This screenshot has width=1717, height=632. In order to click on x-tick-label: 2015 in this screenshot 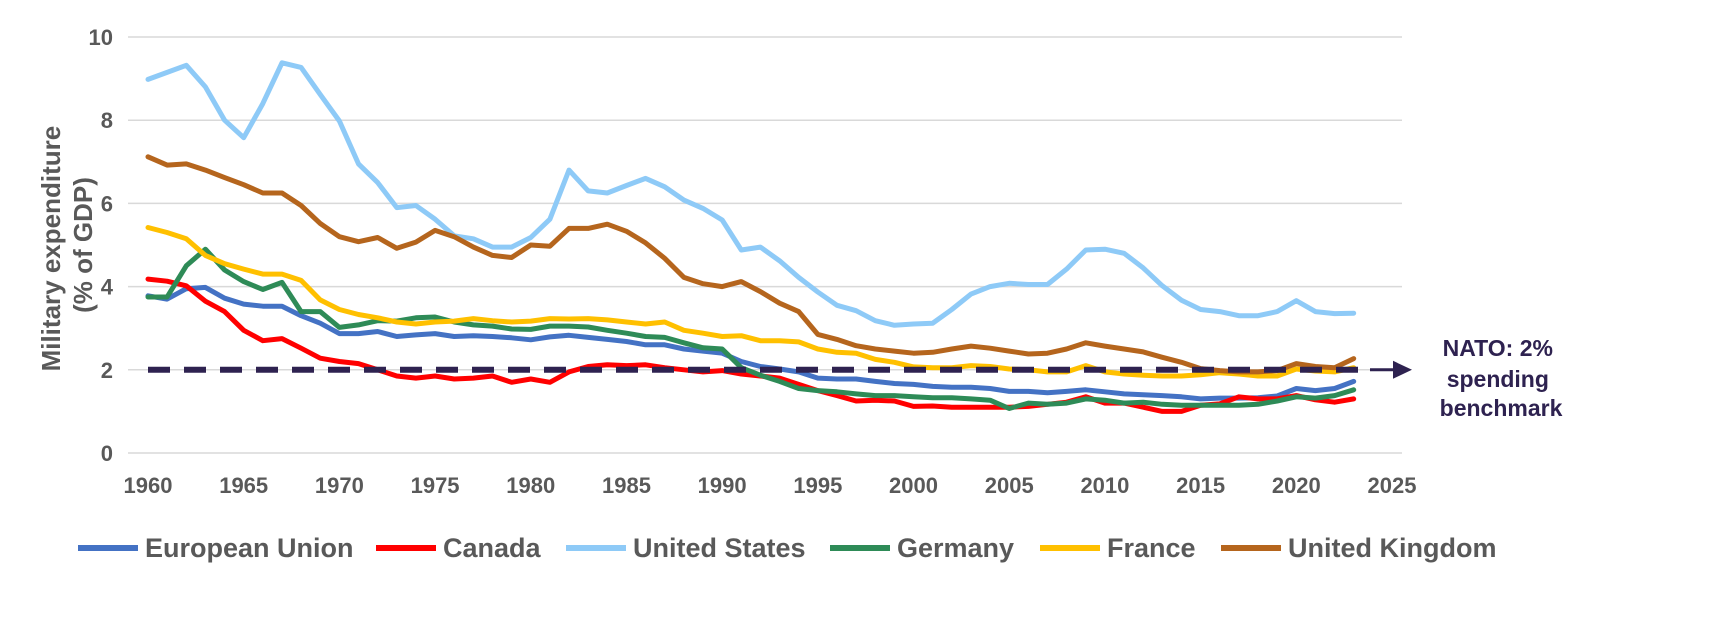, I will do `click(1200, 485)`.